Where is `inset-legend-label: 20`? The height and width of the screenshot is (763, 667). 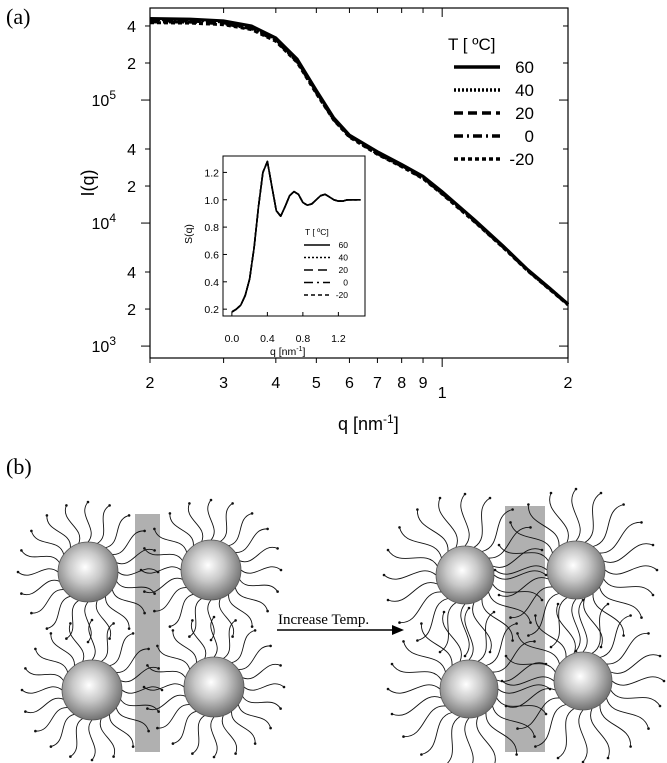 inset-legend-label: 20 is located at coordinates (344, 270).